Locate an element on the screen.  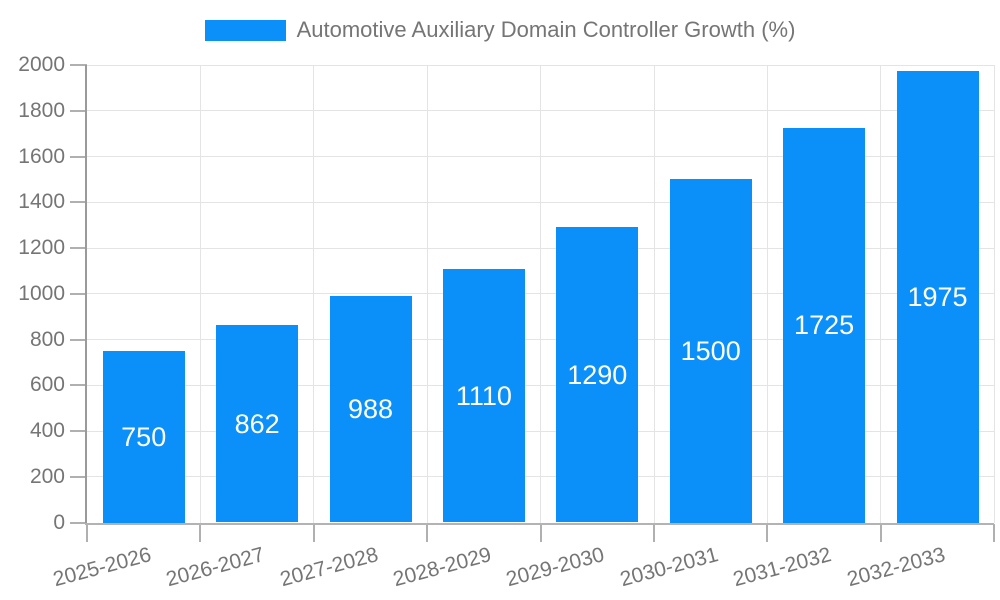
bar-value-label: 1975 is located at coordinates (937, 296).